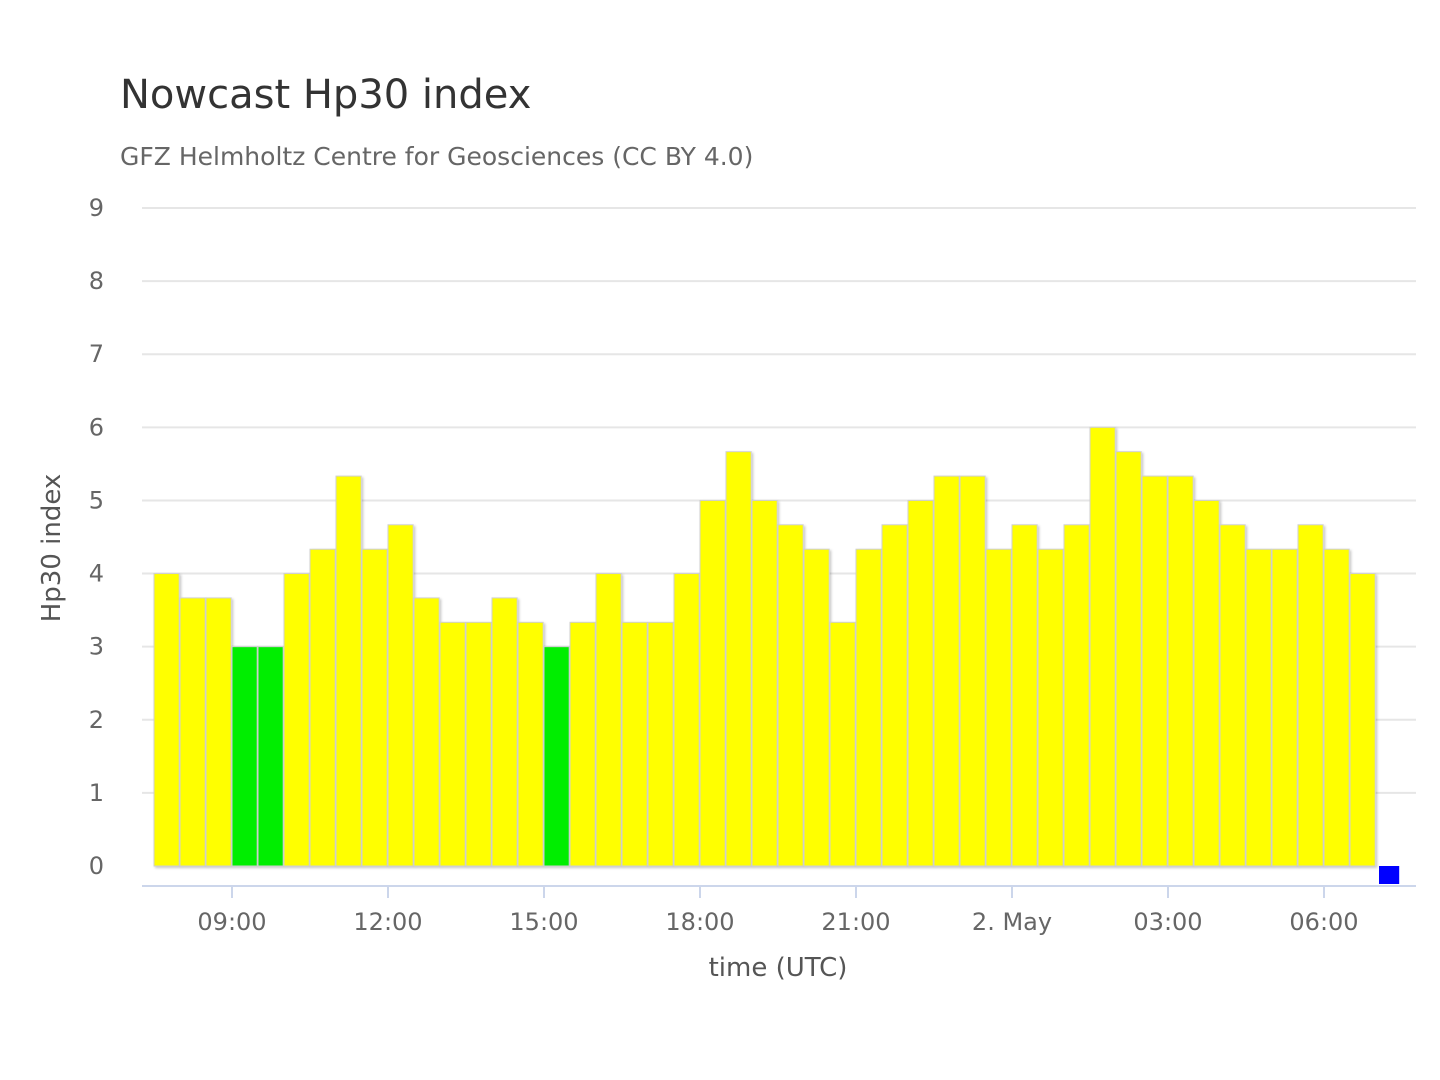 The height and width of the screenshot is (1080, 1440). What do you see at coordinates (96, 647) in the screenshot?
I see `y-tick-label: 3` at bounding box center [96, 647].